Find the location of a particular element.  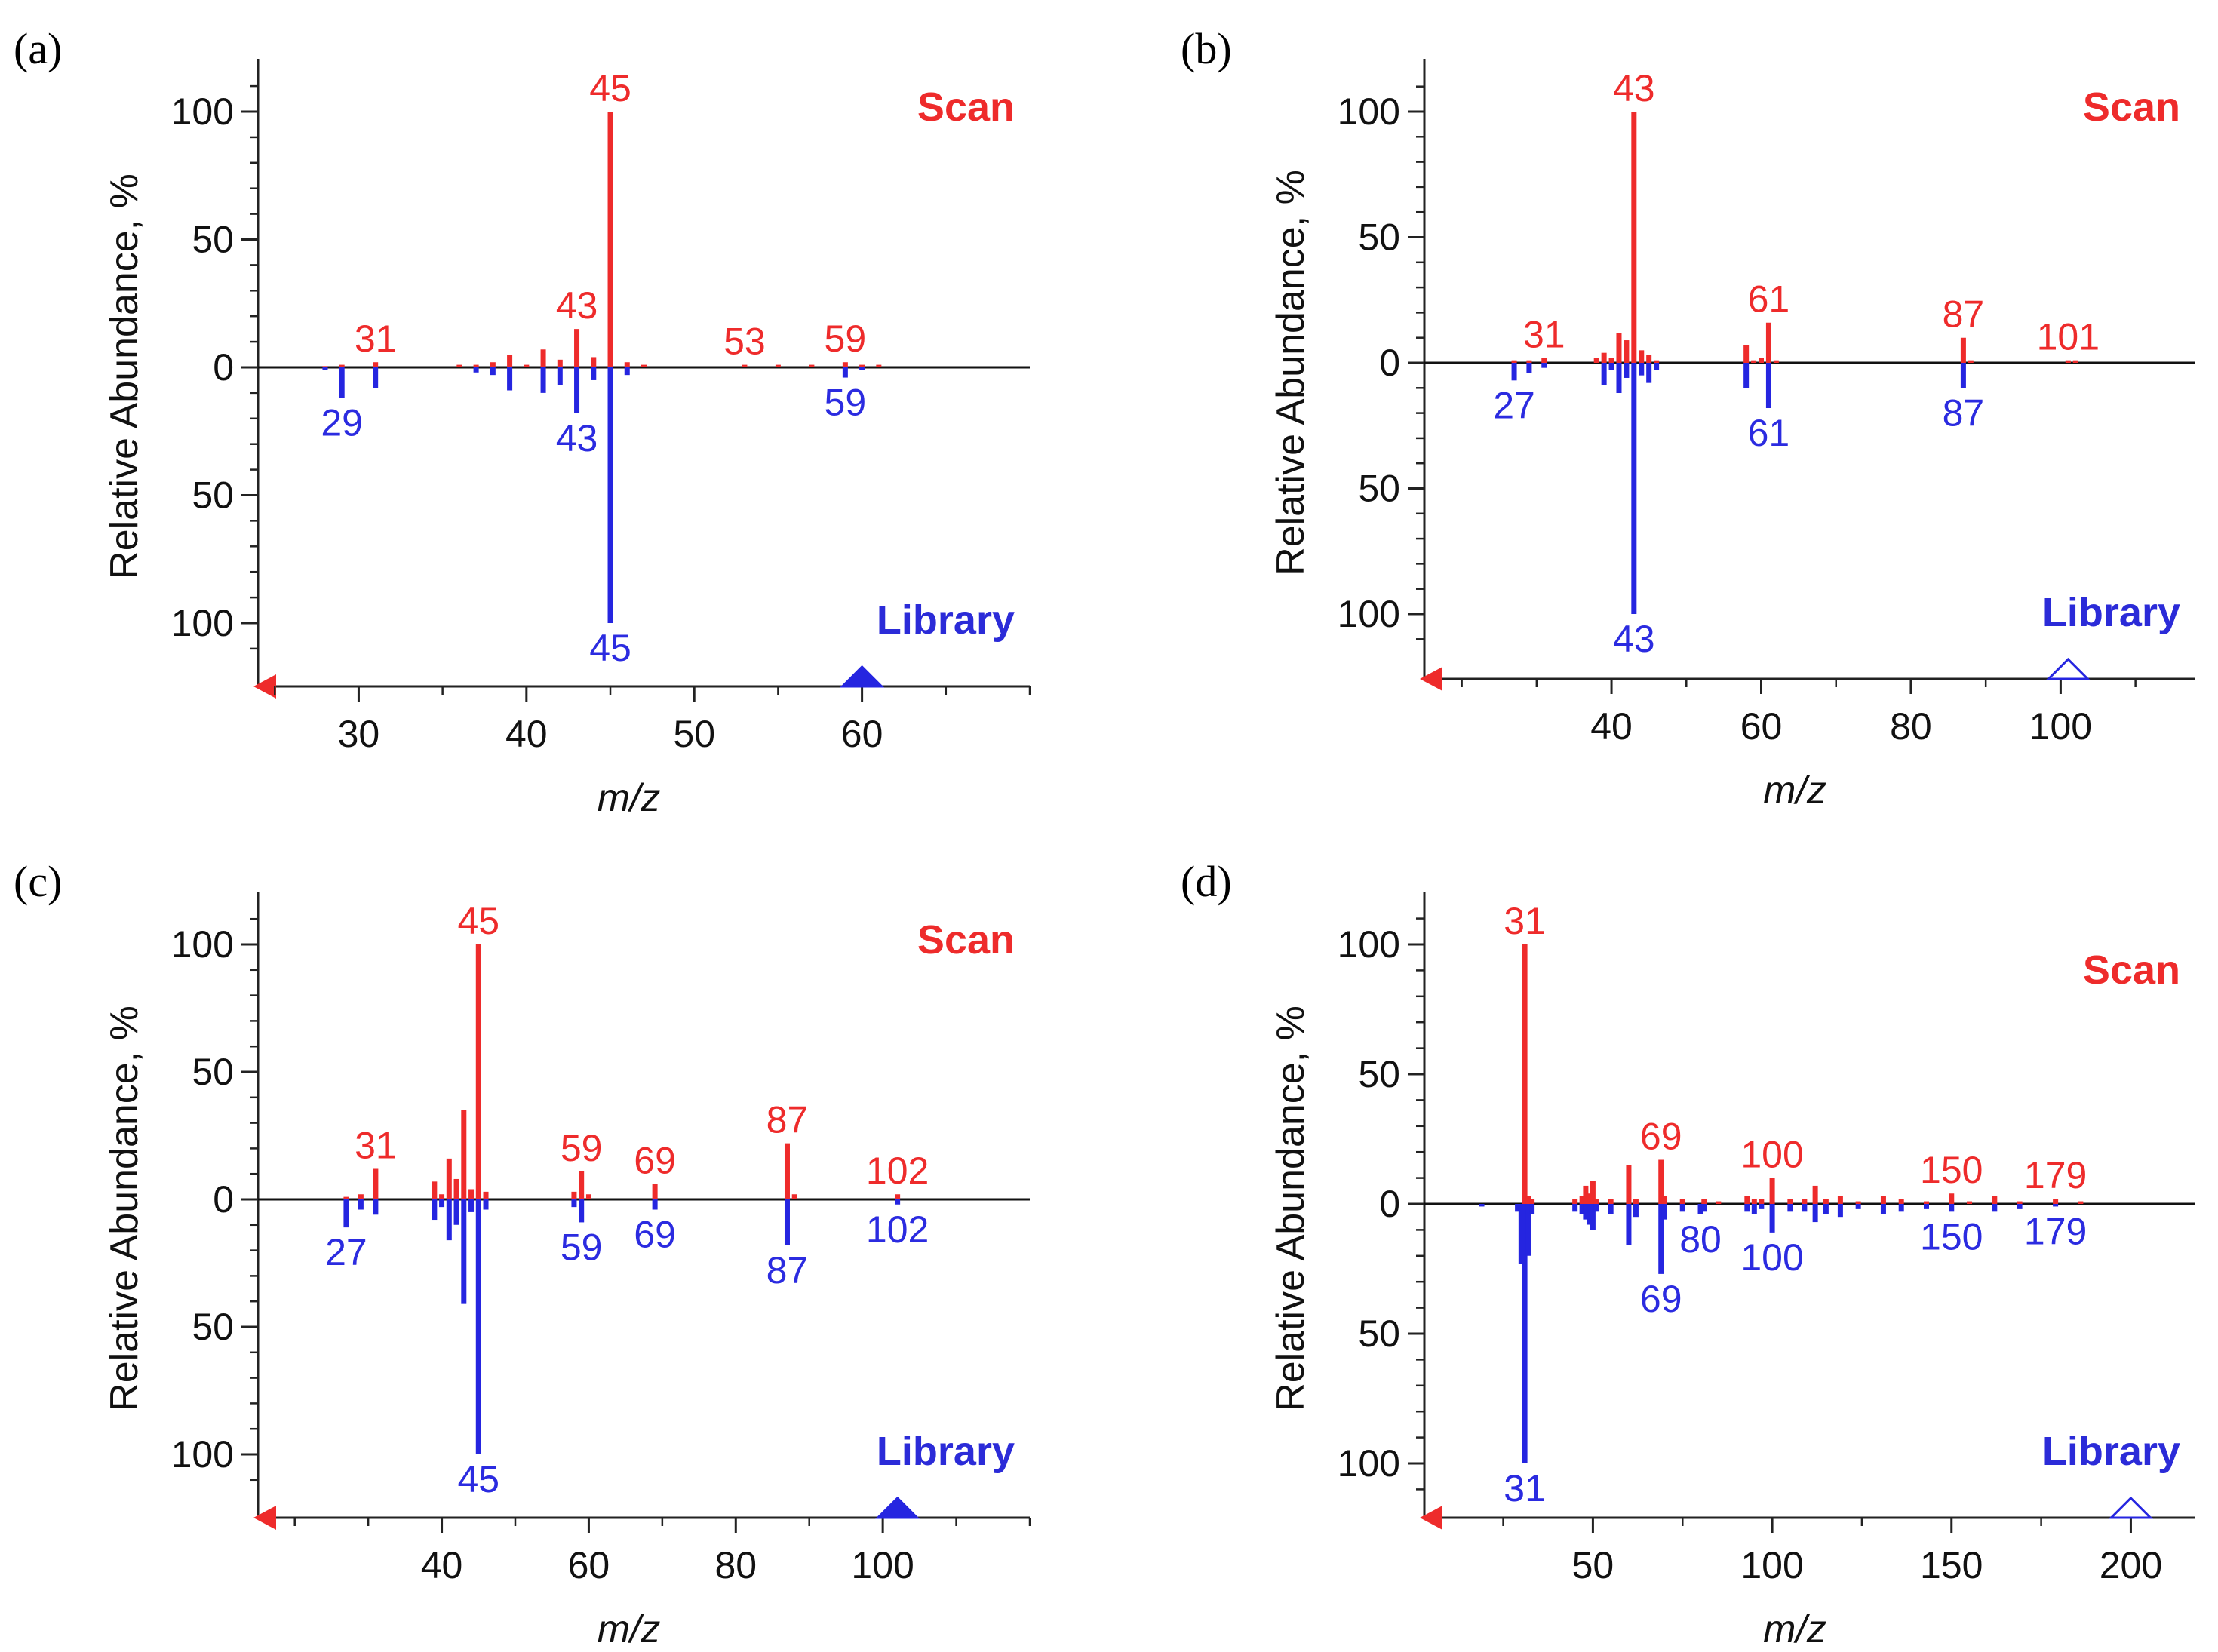

scan-peak-label: 101 is located at coordinates (2068, 337).